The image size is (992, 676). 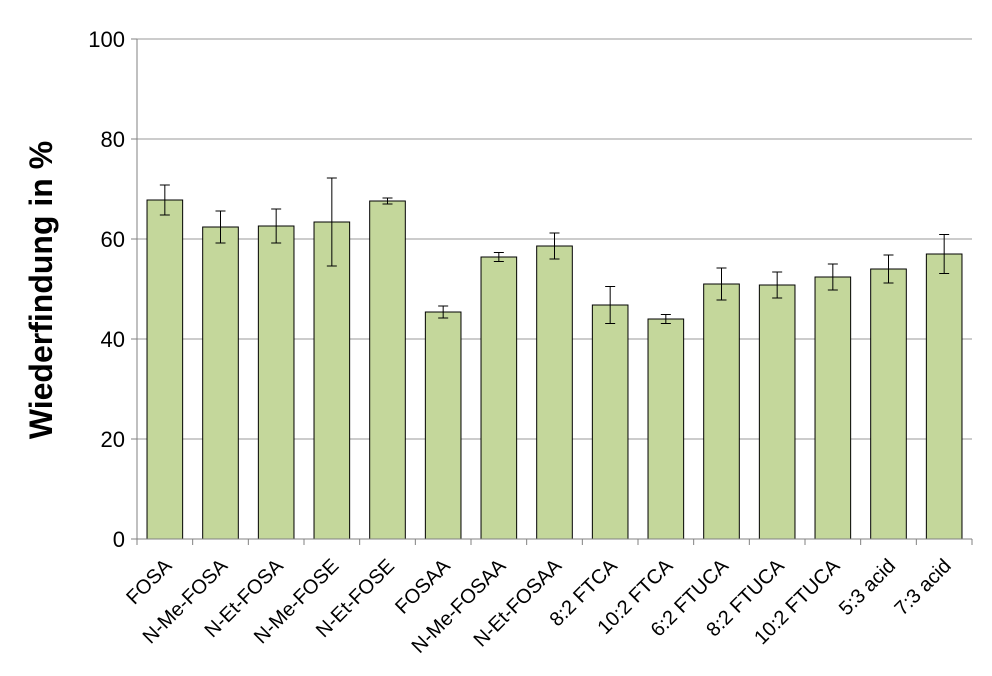 I want to click on y-tick-label: 20, so click(x=113, y=439).